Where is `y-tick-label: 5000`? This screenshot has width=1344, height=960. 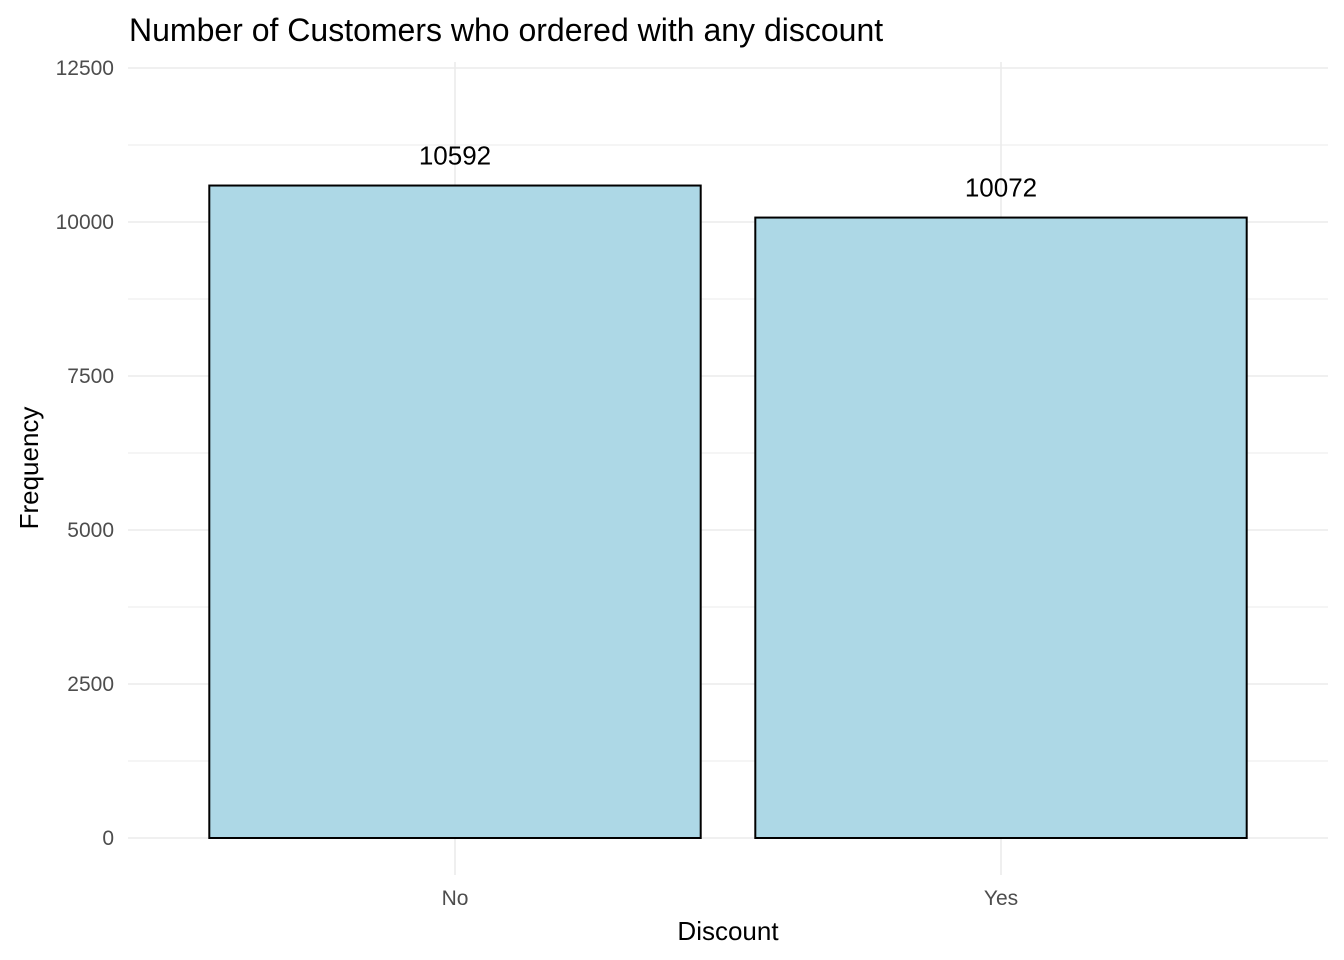
y-tick-label: 5000 is located at coordinates (90, 530).